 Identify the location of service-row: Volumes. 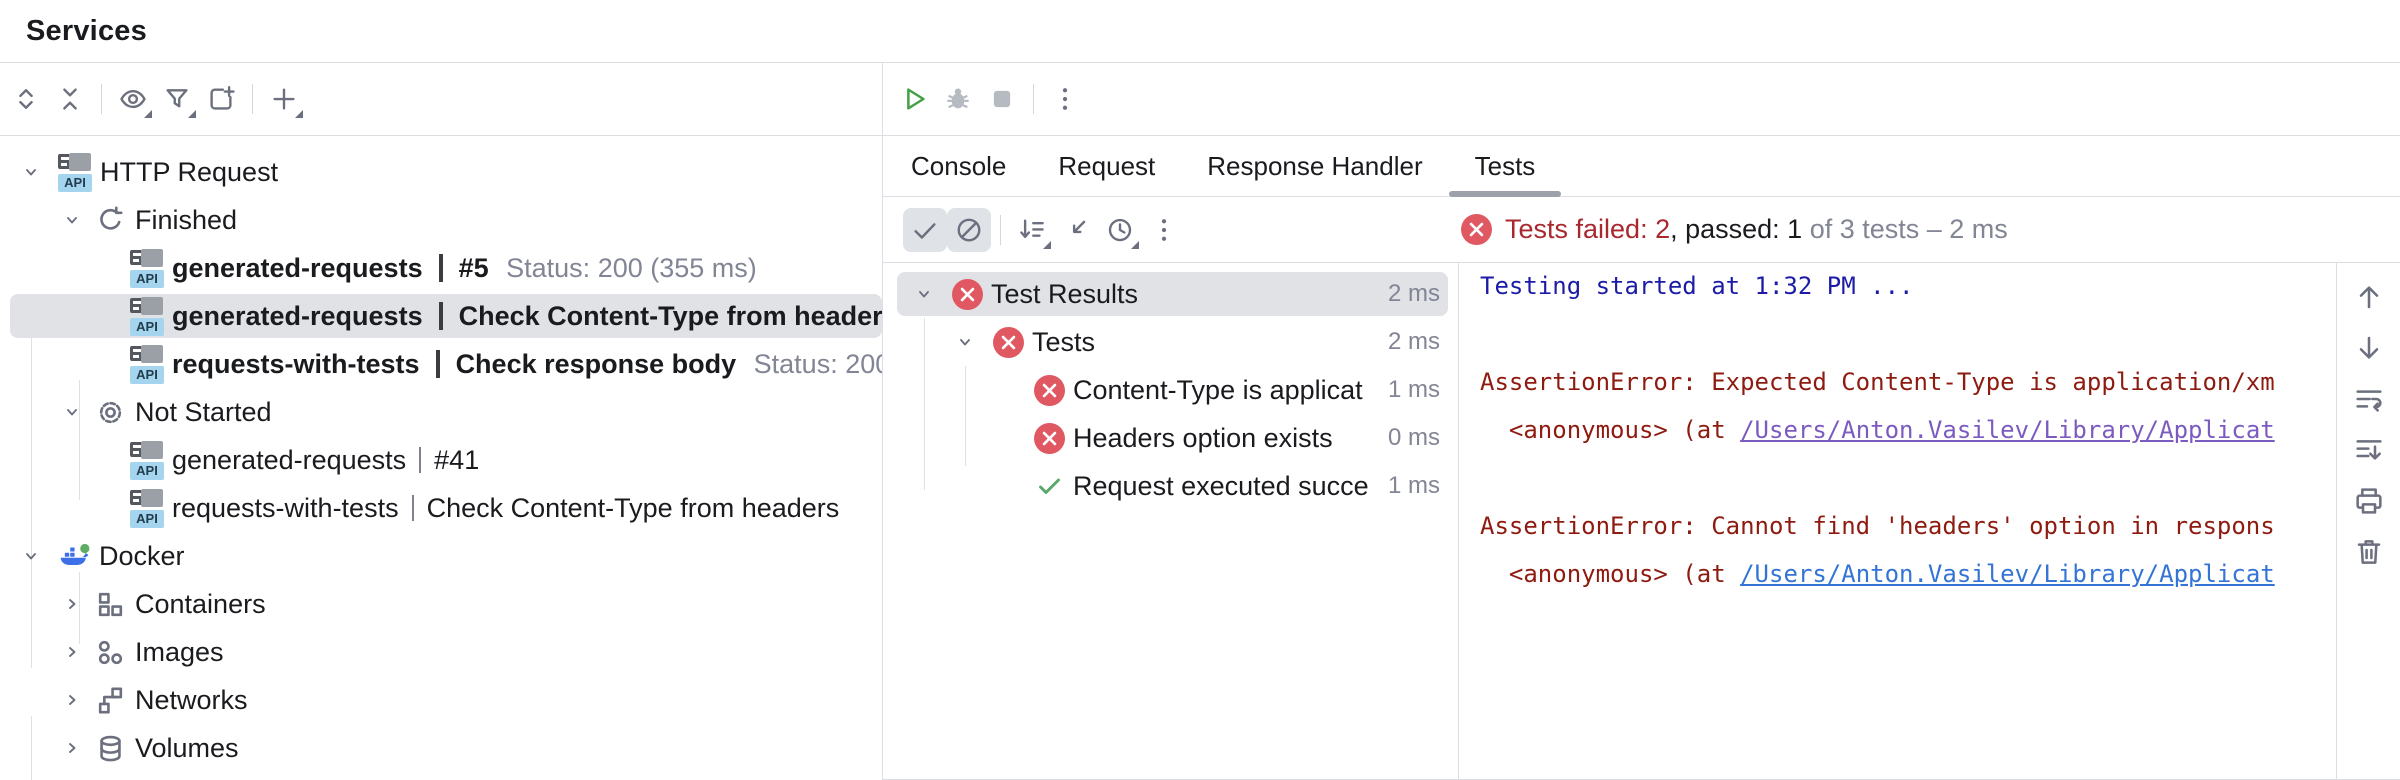
(441, 748).